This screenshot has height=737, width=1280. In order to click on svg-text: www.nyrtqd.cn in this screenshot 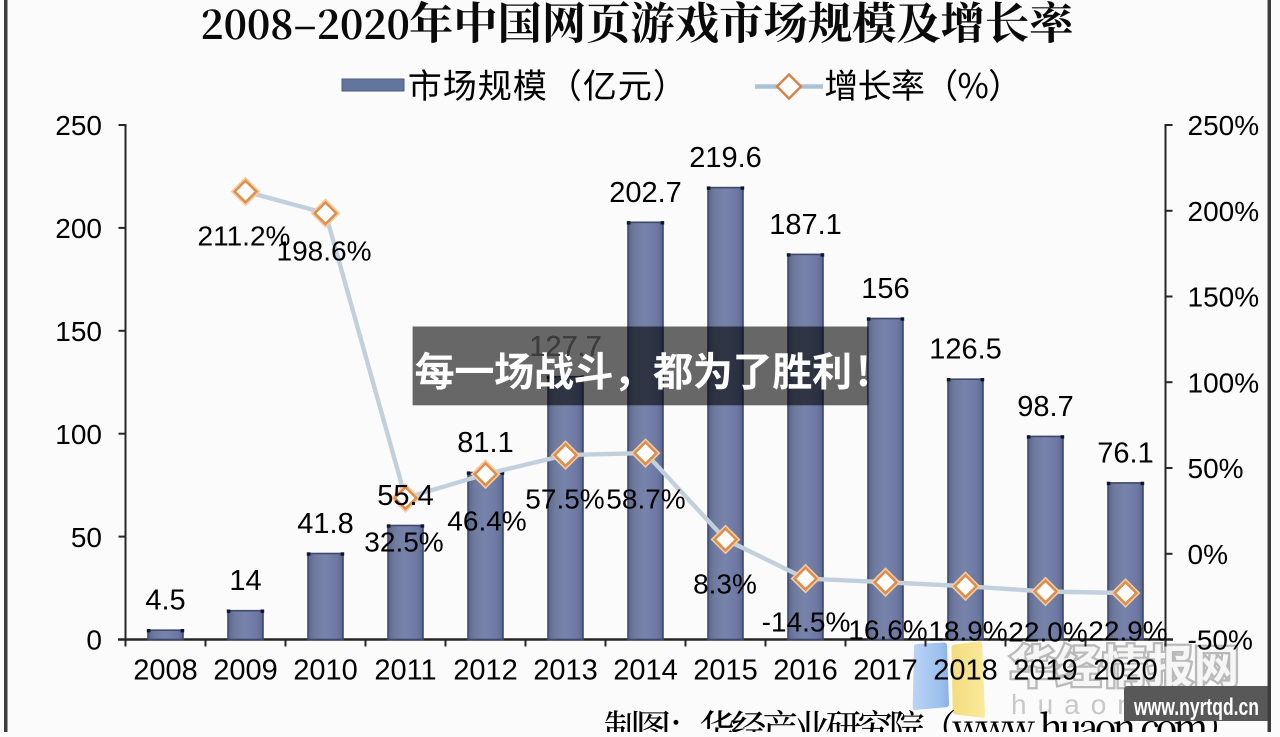, I will do `click(1196, 707)`.